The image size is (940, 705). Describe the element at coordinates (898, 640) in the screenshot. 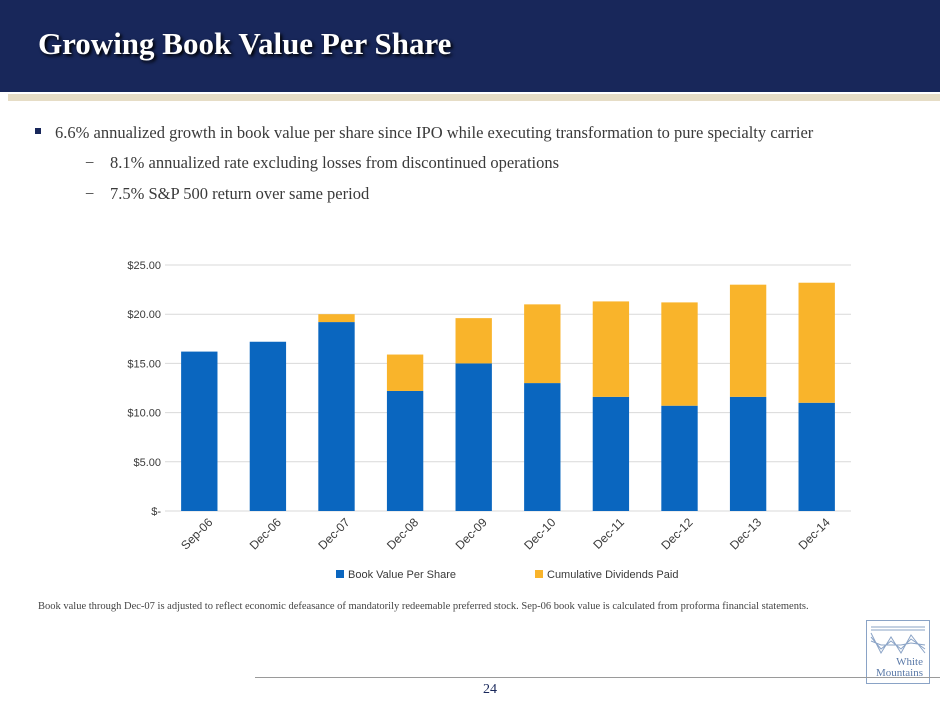

I see `mountains-logo-icon` at that location.